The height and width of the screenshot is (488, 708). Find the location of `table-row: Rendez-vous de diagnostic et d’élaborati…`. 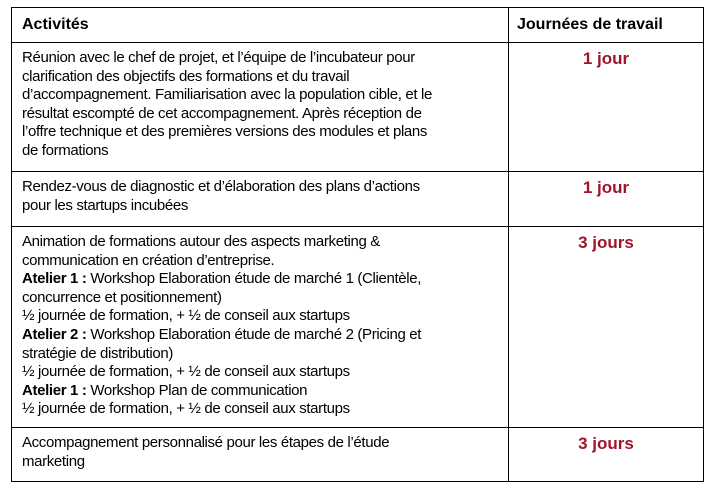

table-row: Rendez-vous de diagnostic et d’élaborati… is located at coordinates (357, 199).